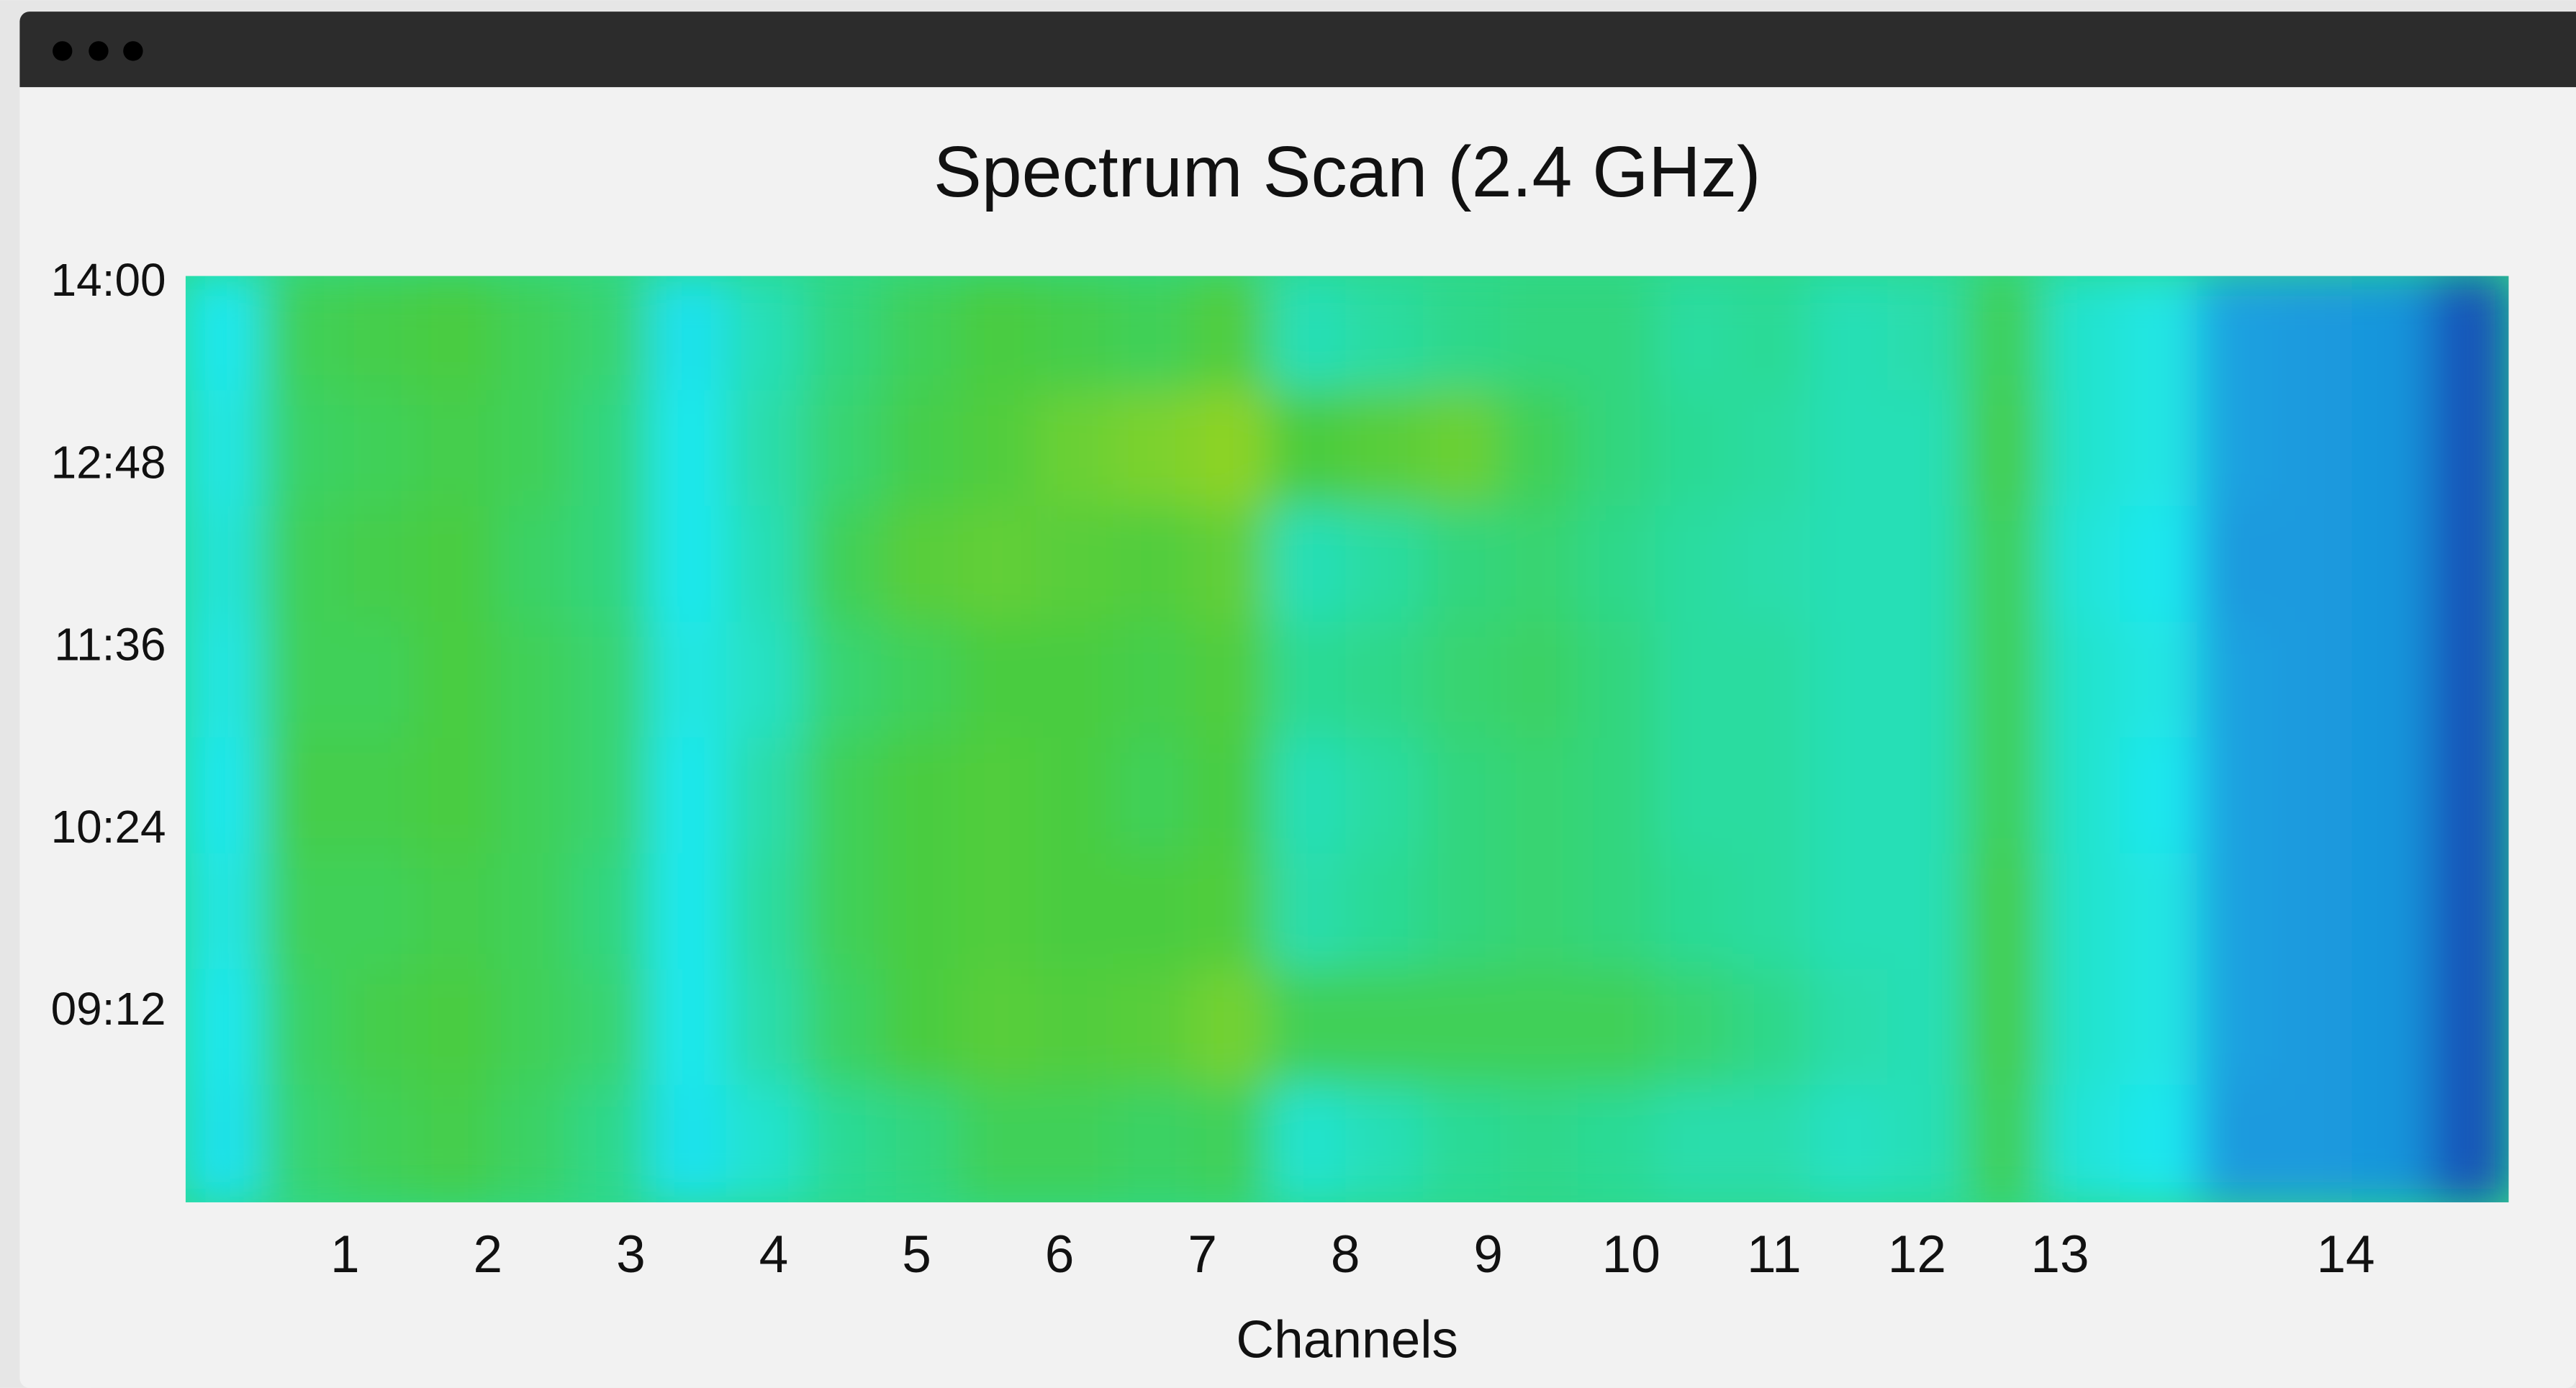 The image size is (2576, 1388). What do you see at coordinates (916, 1254) in the screenshot?
I see `x-tick-label: 5` at bounding box center [916, 1254].